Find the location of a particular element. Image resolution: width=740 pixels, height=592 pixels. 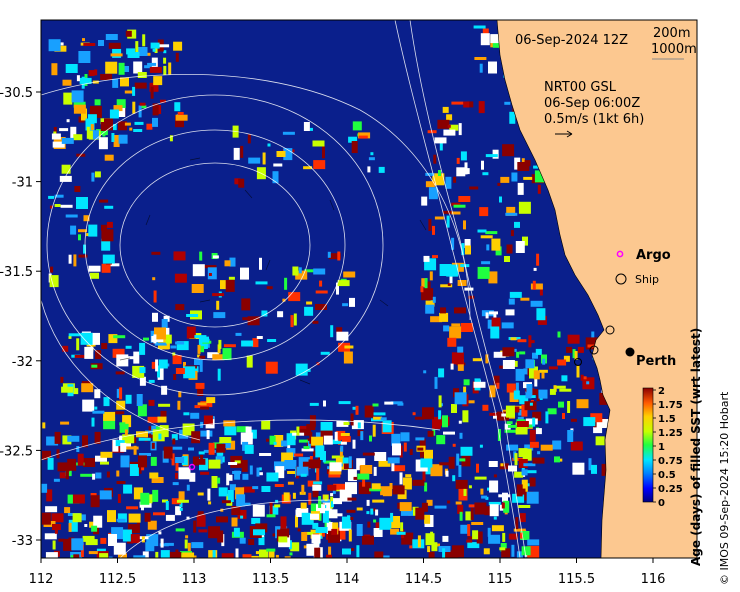

current-scale: 0.5m/s (1kt 6h) is located at coordinates (594, 119).